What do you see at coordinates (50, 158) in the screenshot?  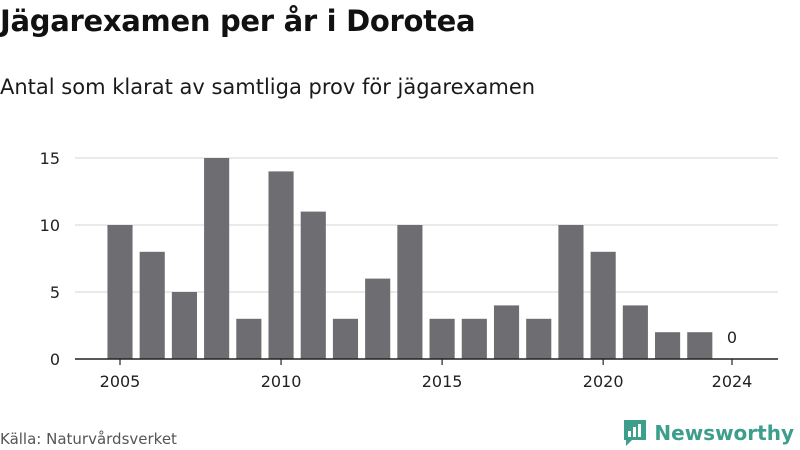 I see `y-tick-label-15: 15` at bounding box center [50, 158].